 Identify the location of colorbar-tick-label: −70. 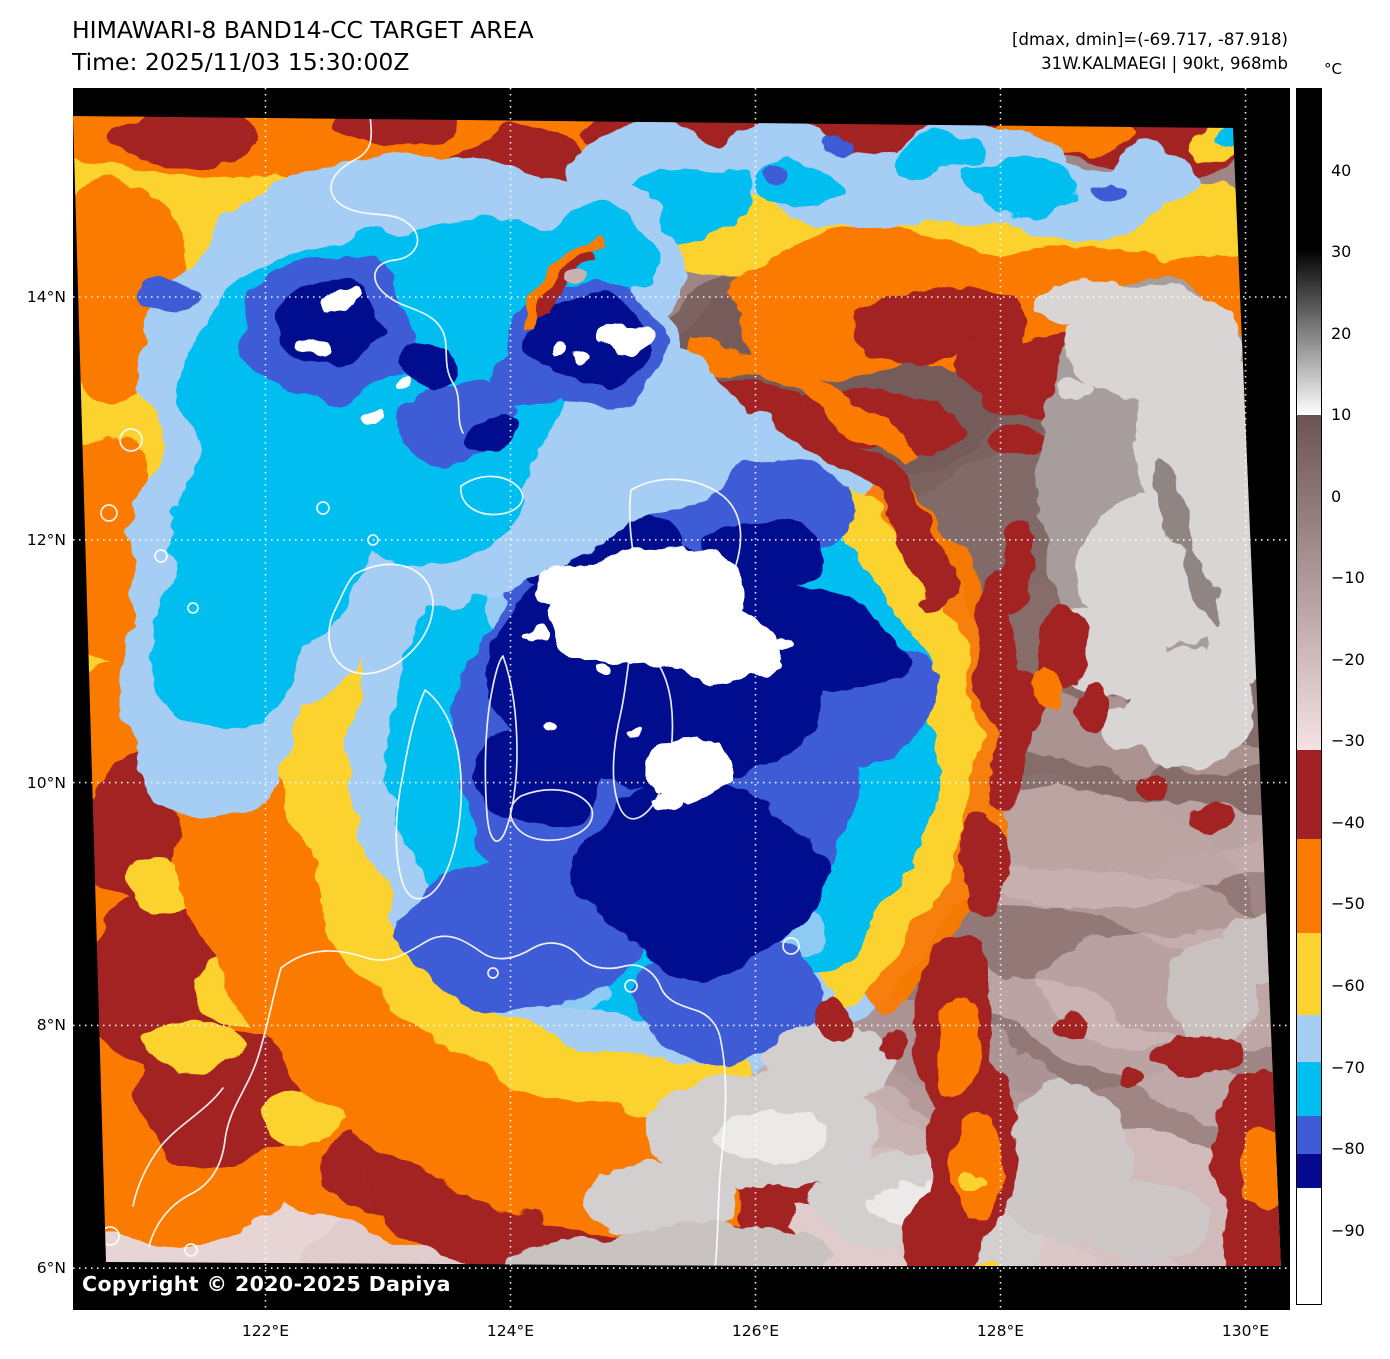
(1348, 1067).